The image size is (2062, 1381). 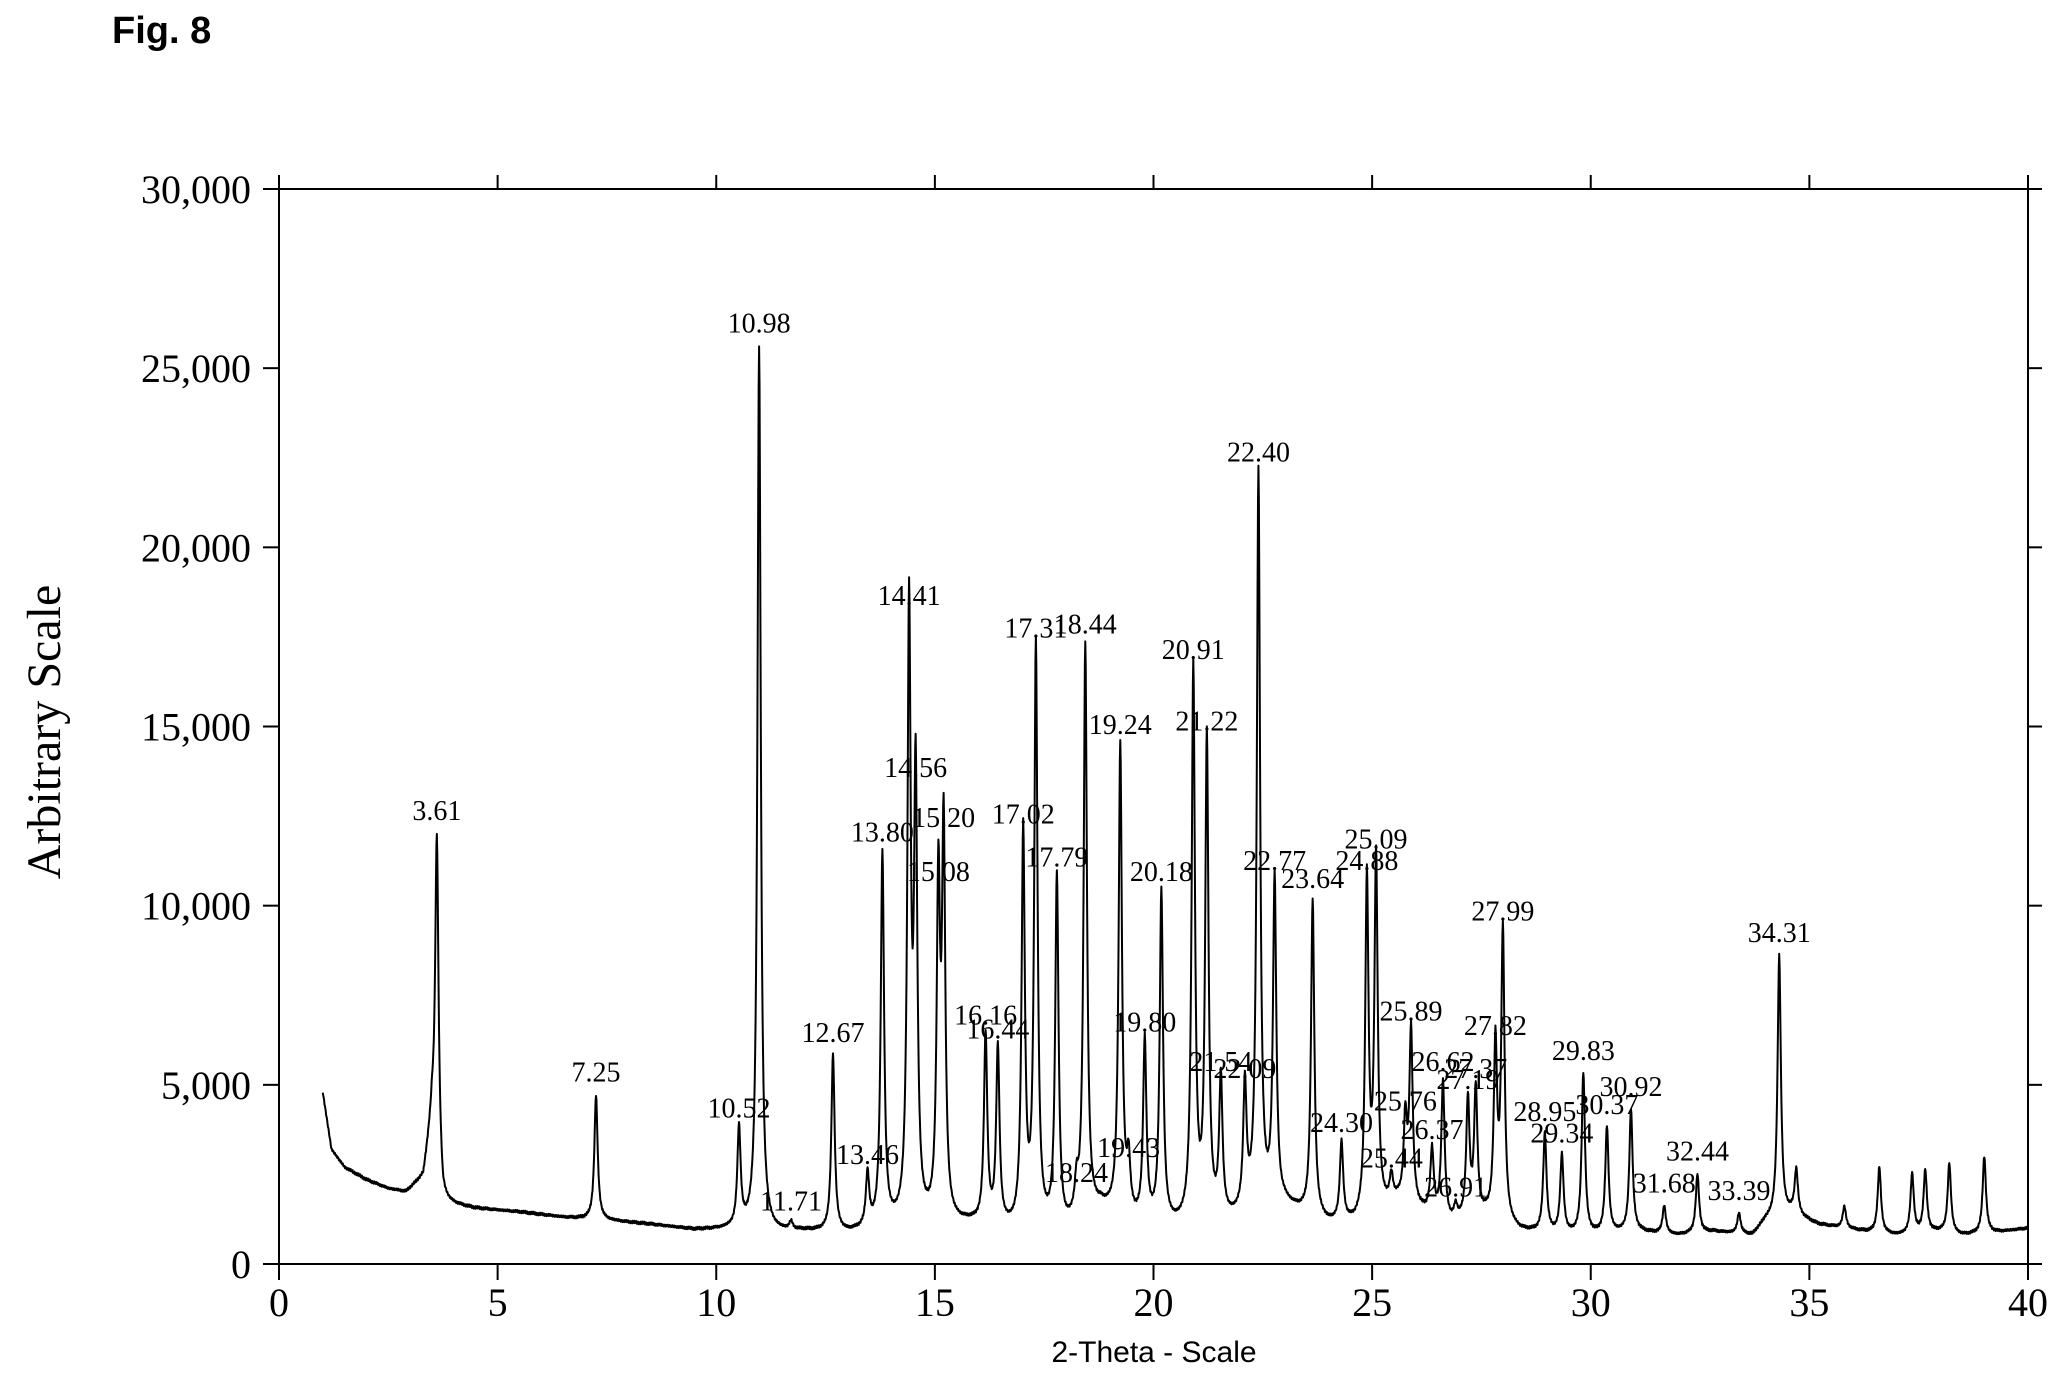 What do you see at coordinates (436, 811) in the screenshot?
I see `peak-label: 3.61` at bounding box center [436, 811].